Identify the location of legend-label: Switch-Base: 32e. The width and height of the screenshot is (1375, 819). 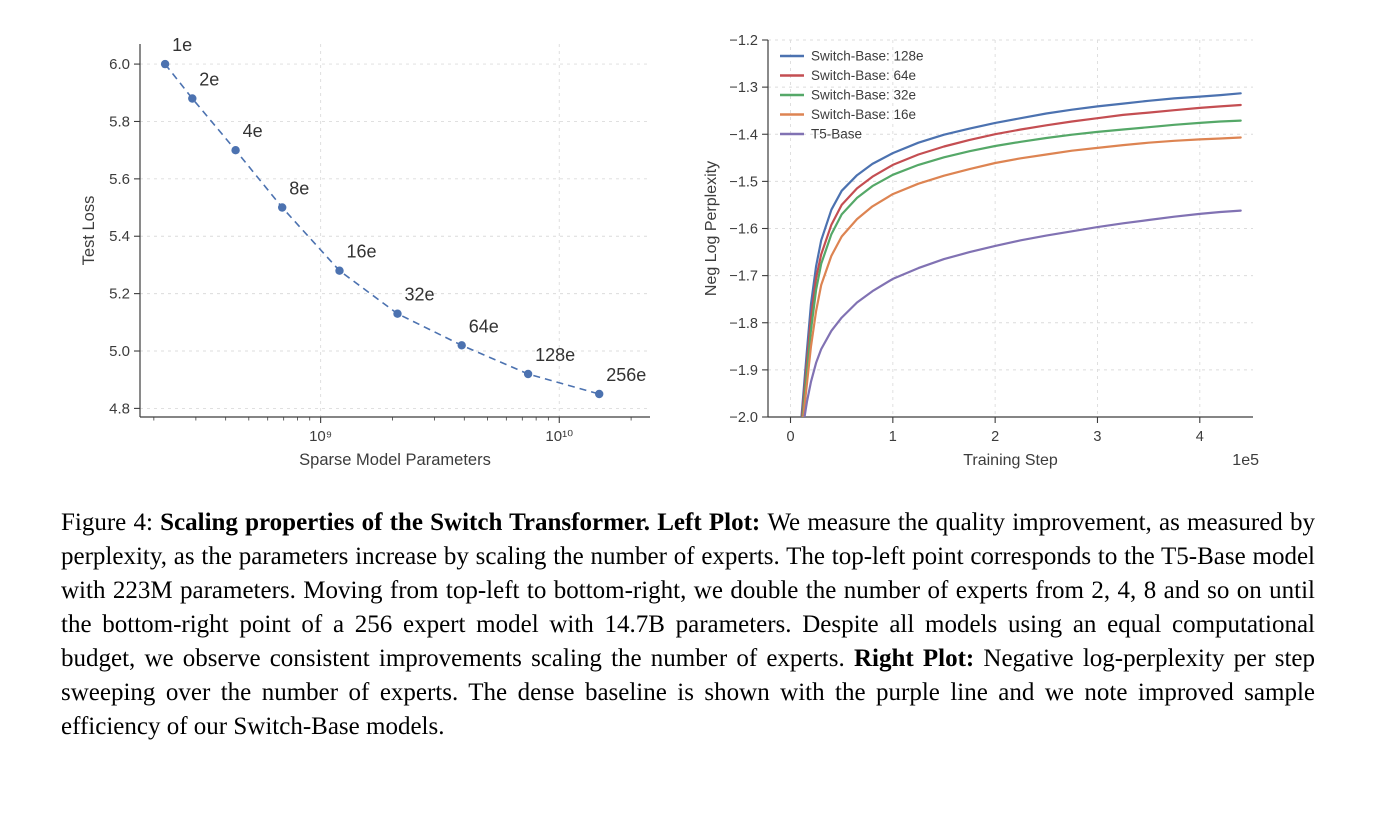
(863, 95).